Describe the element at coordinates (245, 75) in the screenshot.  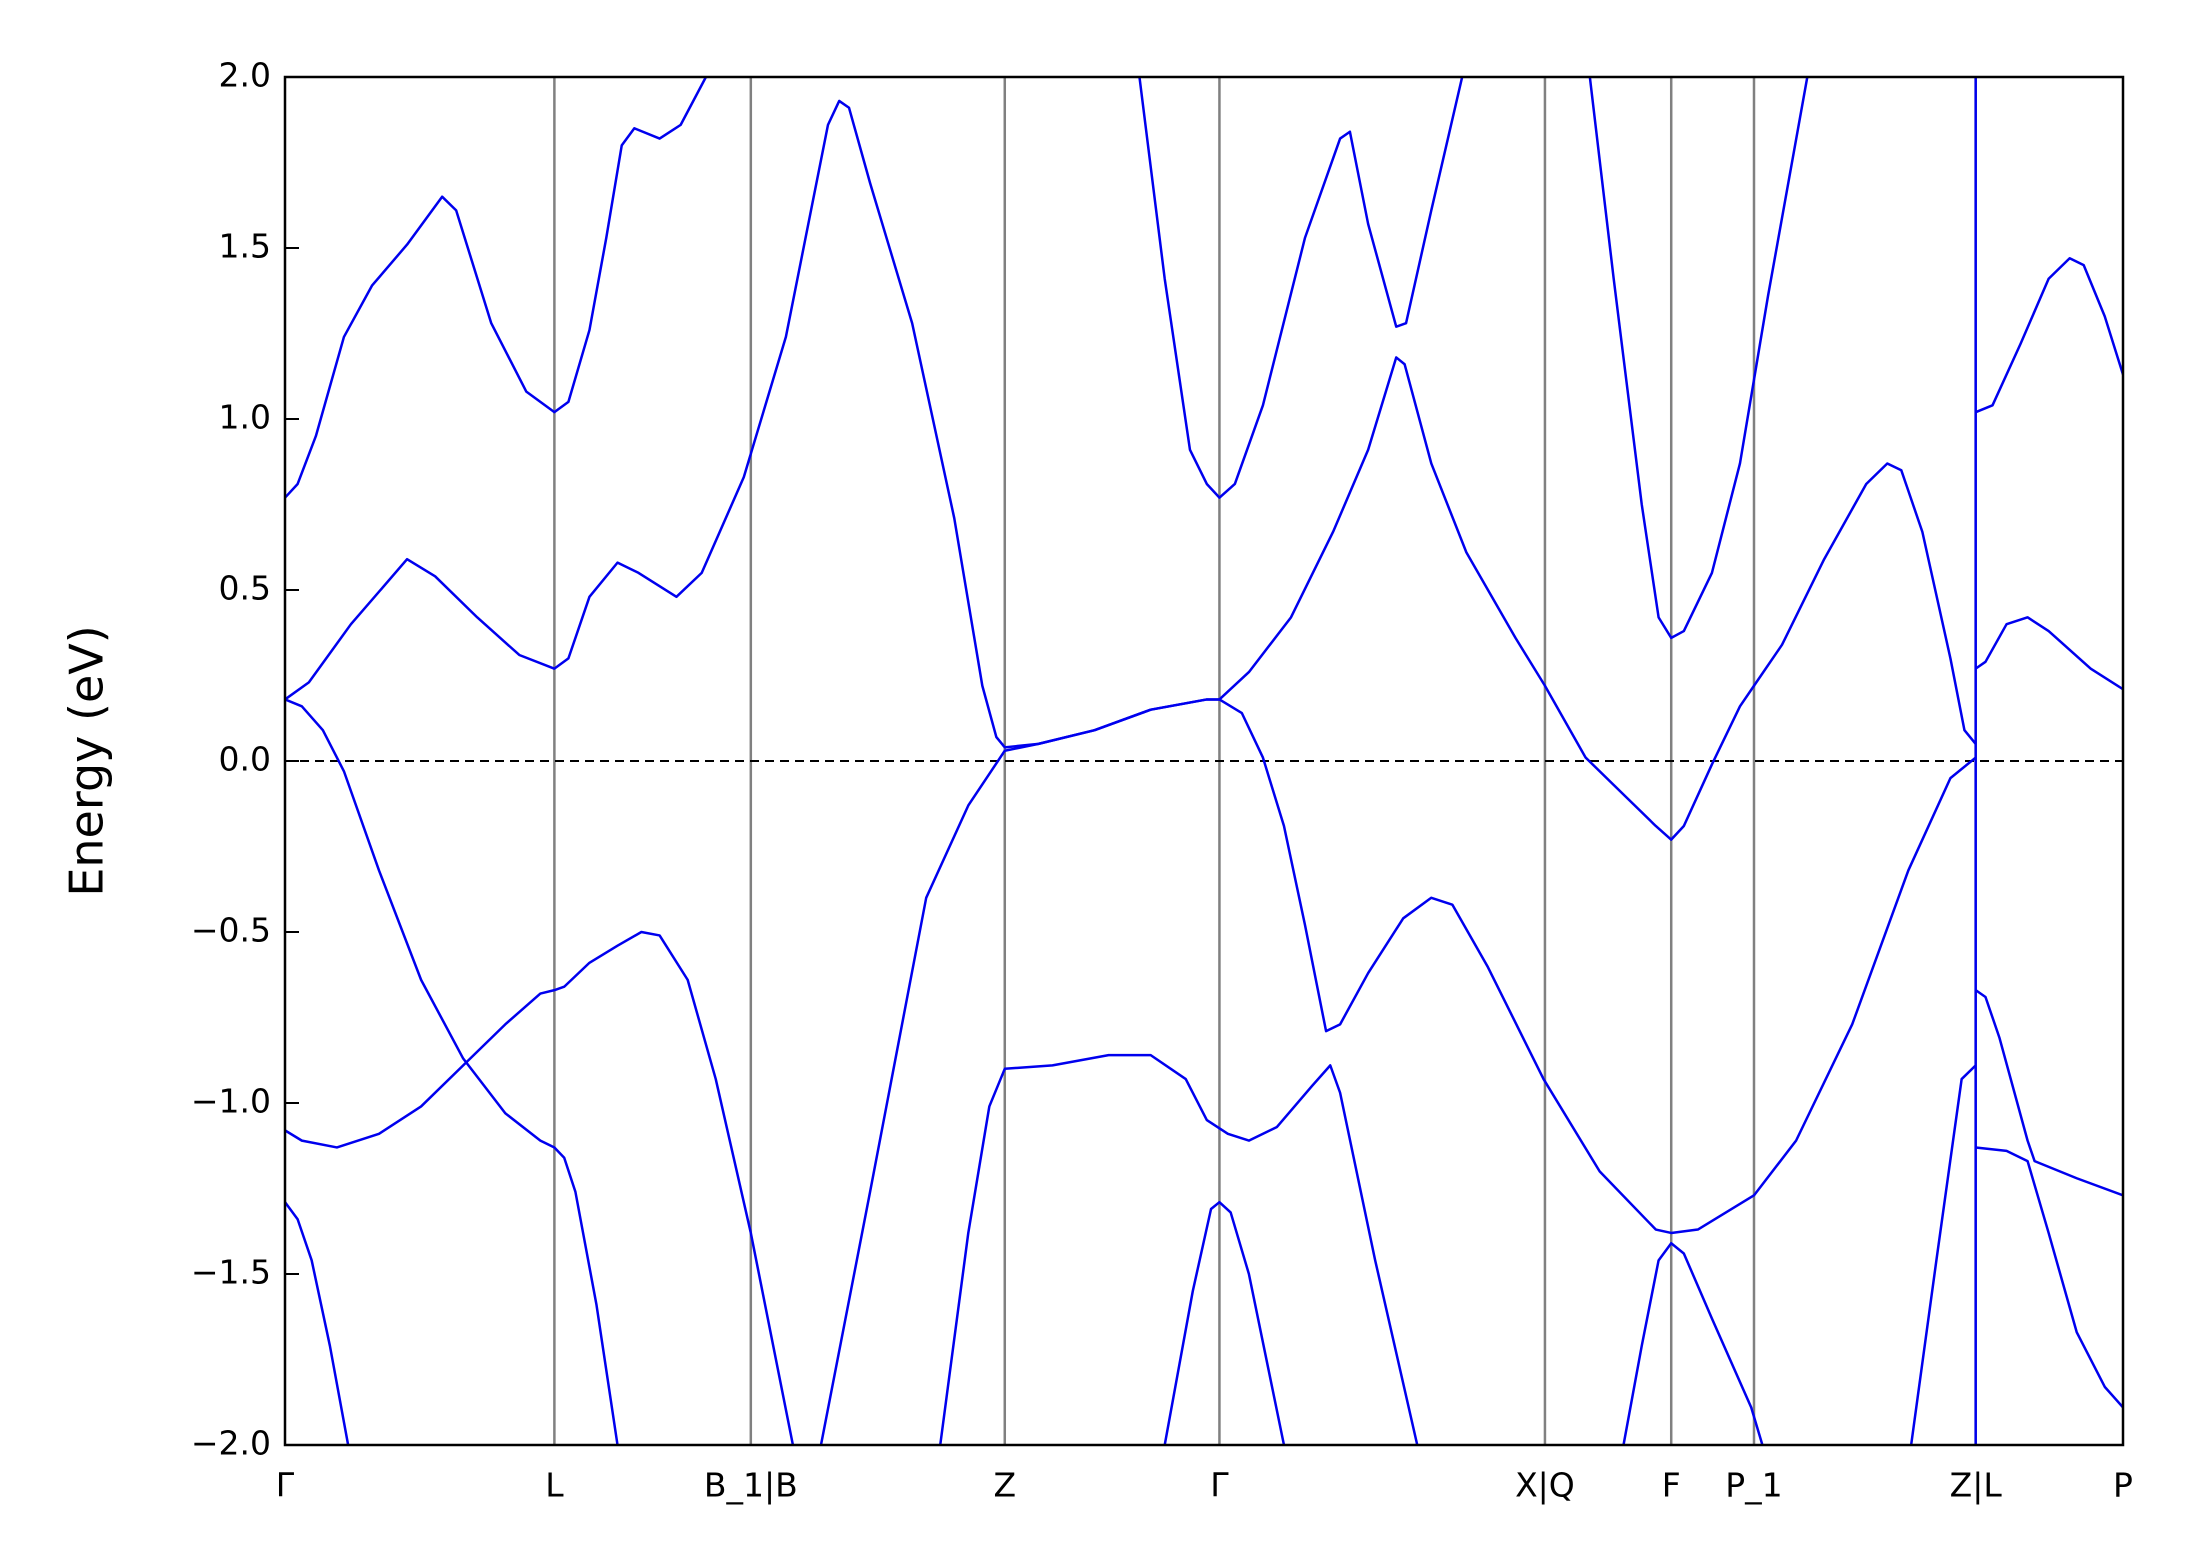
I see `y-tick-label: 2.0` at that location.